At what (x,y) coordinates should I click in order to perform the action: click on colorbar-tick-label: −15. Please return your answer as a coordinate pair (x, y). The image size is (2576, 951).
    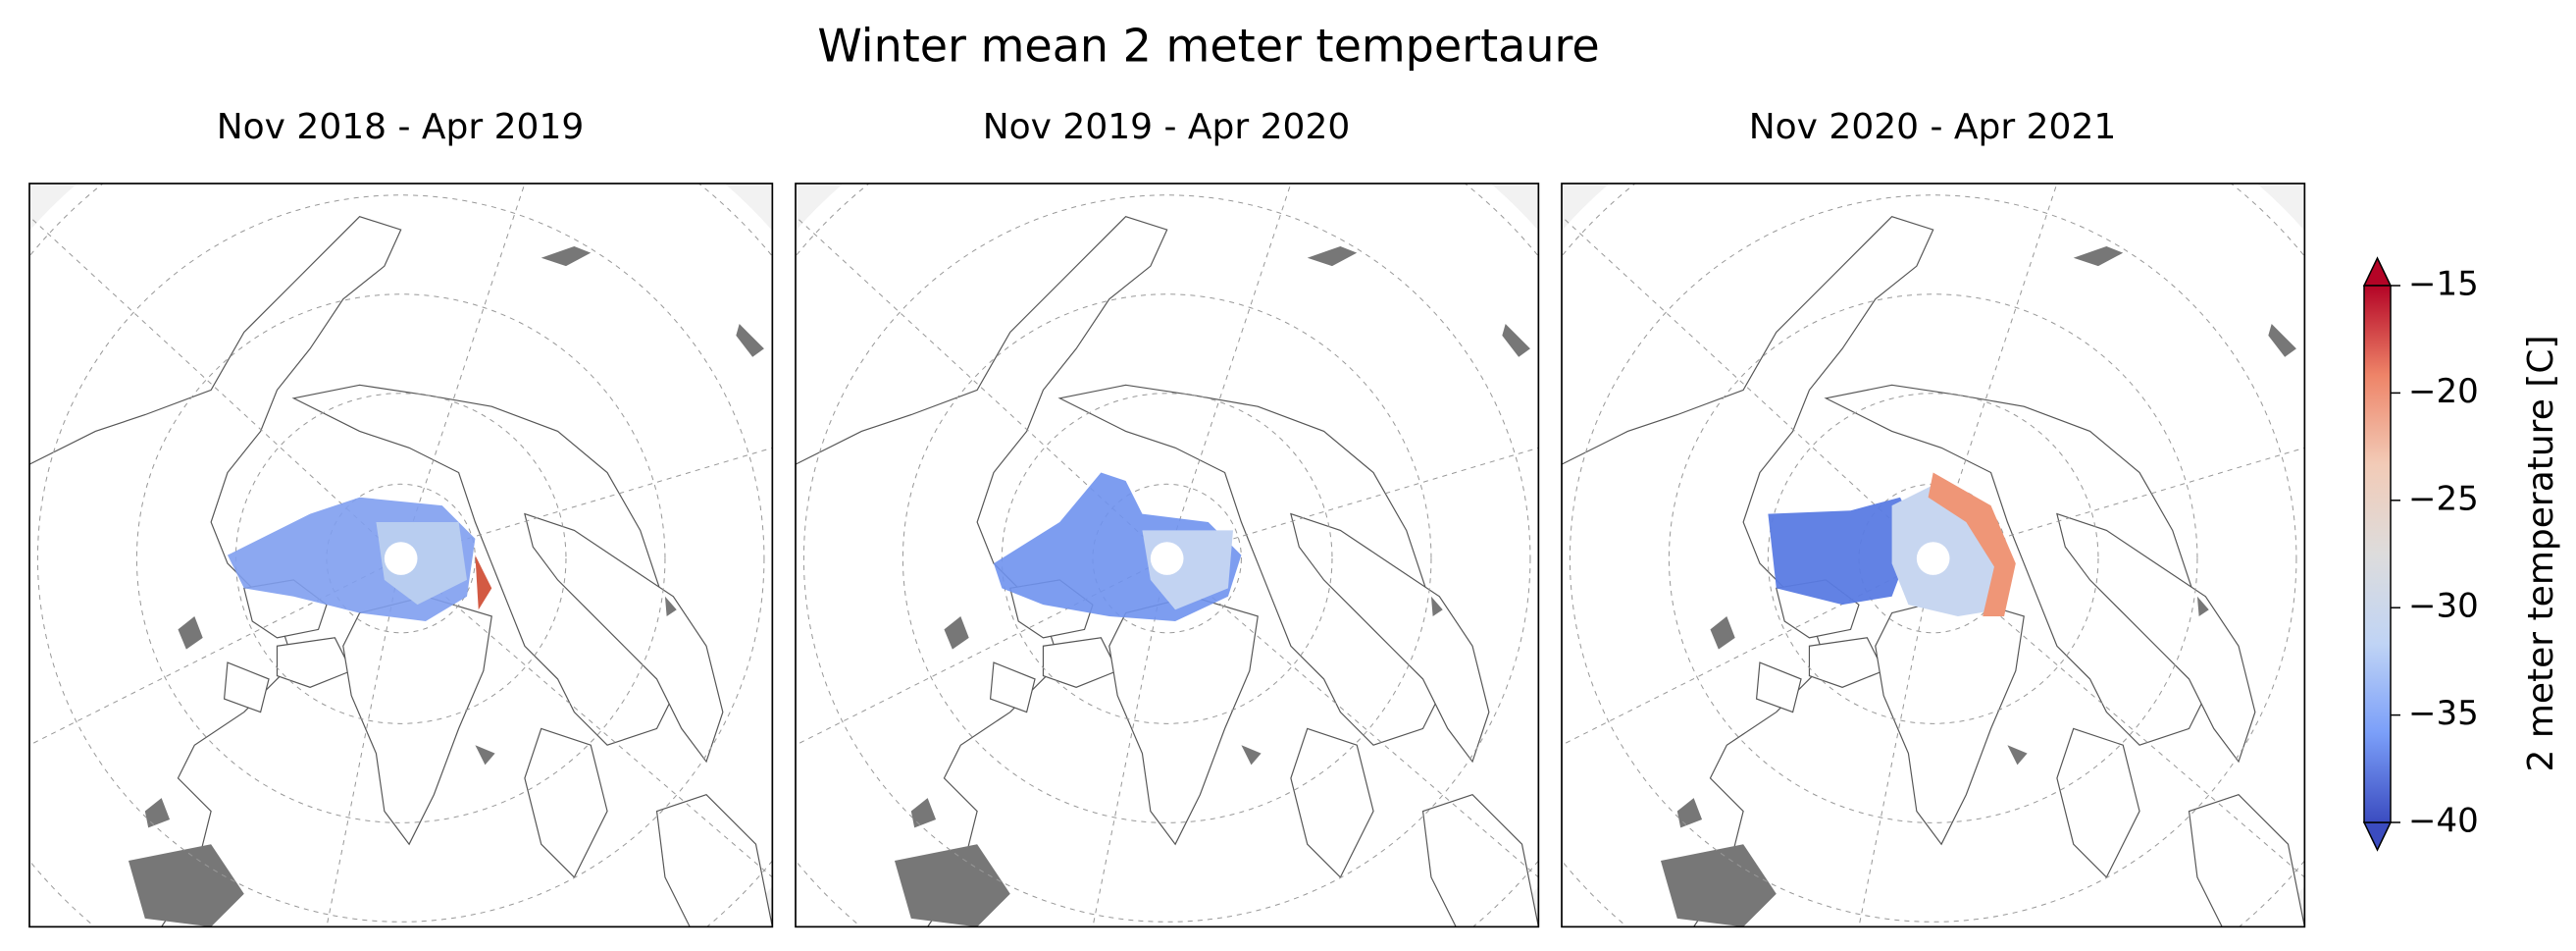
    Looking at the image, I should click on (2443, 284).